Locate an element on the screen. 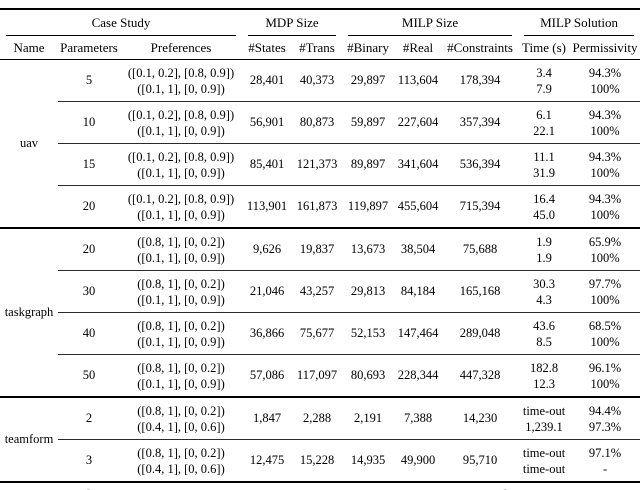 Image resolution: width=640 pixels, height=490 pixels. time-line: 6.1 is located at coordinates (544, 114).